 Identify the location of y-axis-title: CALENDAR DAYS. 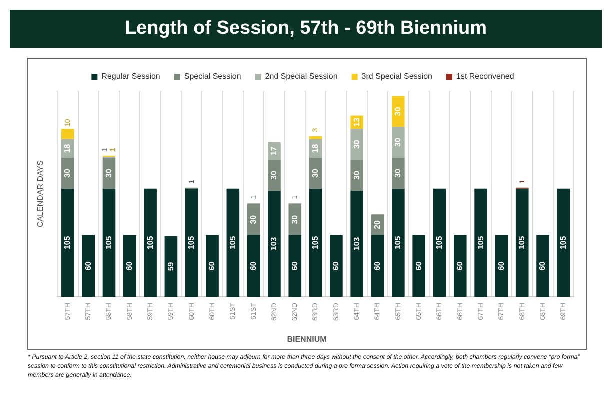
(41, 194).